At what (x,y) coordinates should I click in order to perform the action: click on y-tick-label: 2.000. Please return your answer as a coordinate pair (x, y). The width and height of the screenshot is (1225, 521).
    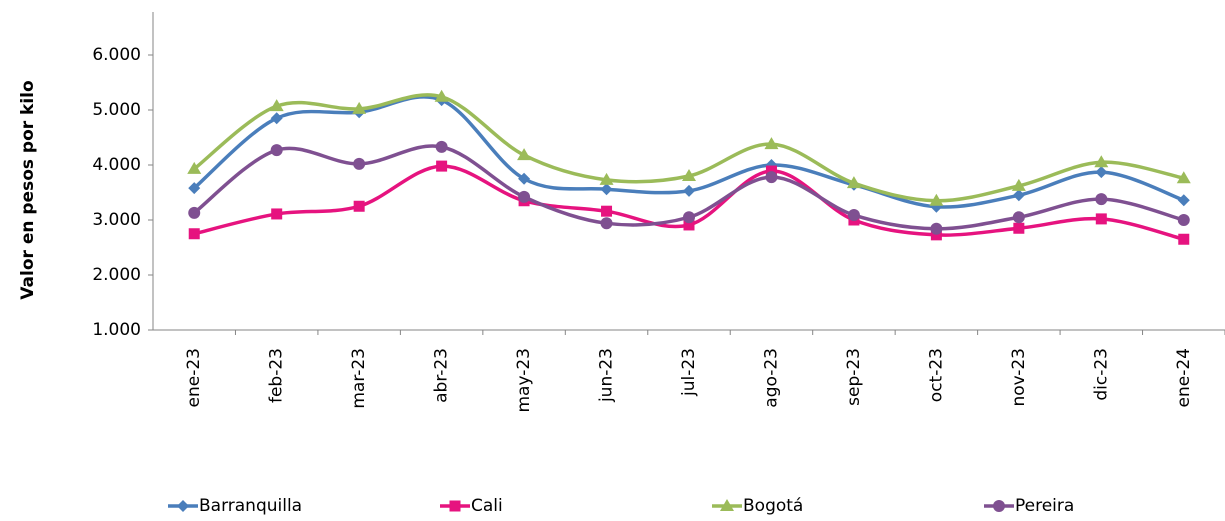
    Looking at the image, I should click on (116, 275).